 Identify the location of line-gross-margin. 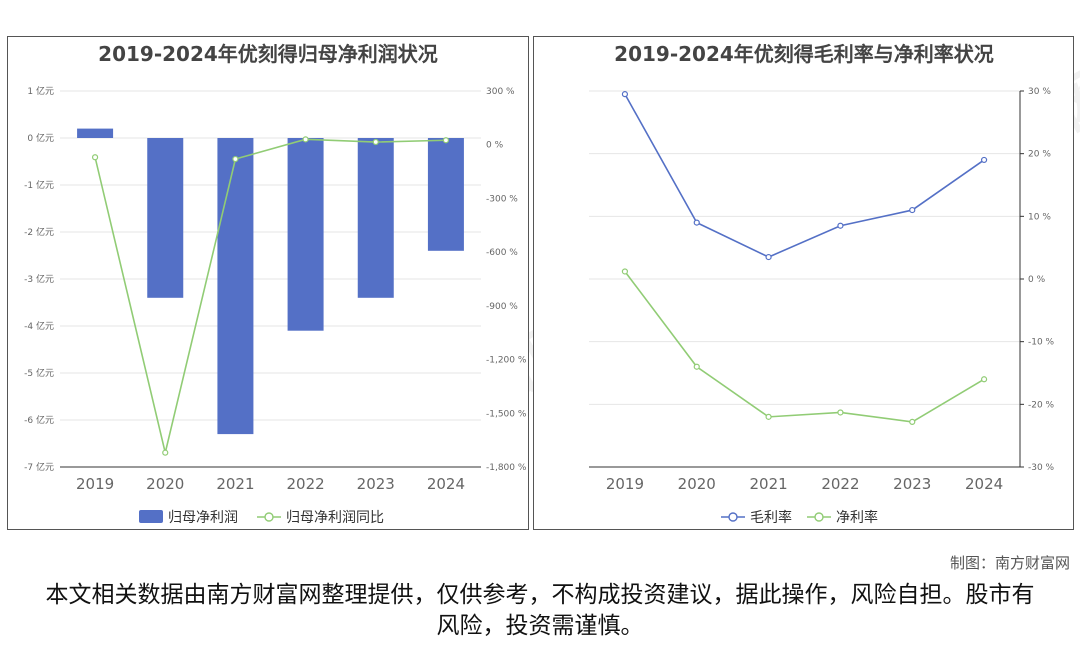
(804, 175).